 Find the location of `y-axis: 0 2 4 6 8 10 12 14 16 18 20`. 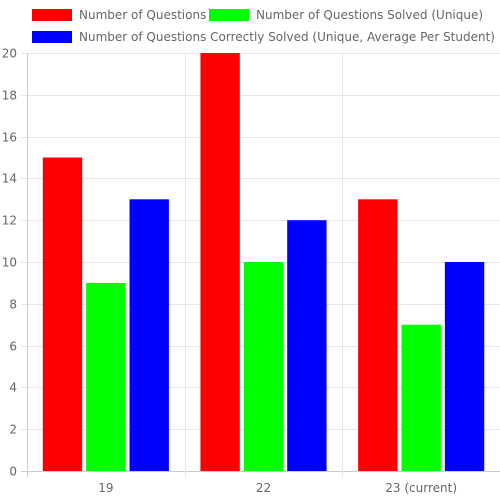

y-axis: 0 2 4 6 8 10 12 14 16 18 20 is located at coordinates (9, 263).